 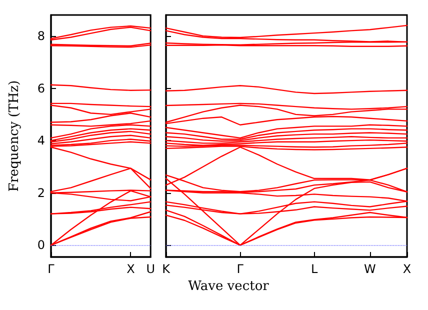 What do you see at coordinates (314, 269) in the screenshot?
I see `x-tick-label: L` at bounding box center [314, 269].